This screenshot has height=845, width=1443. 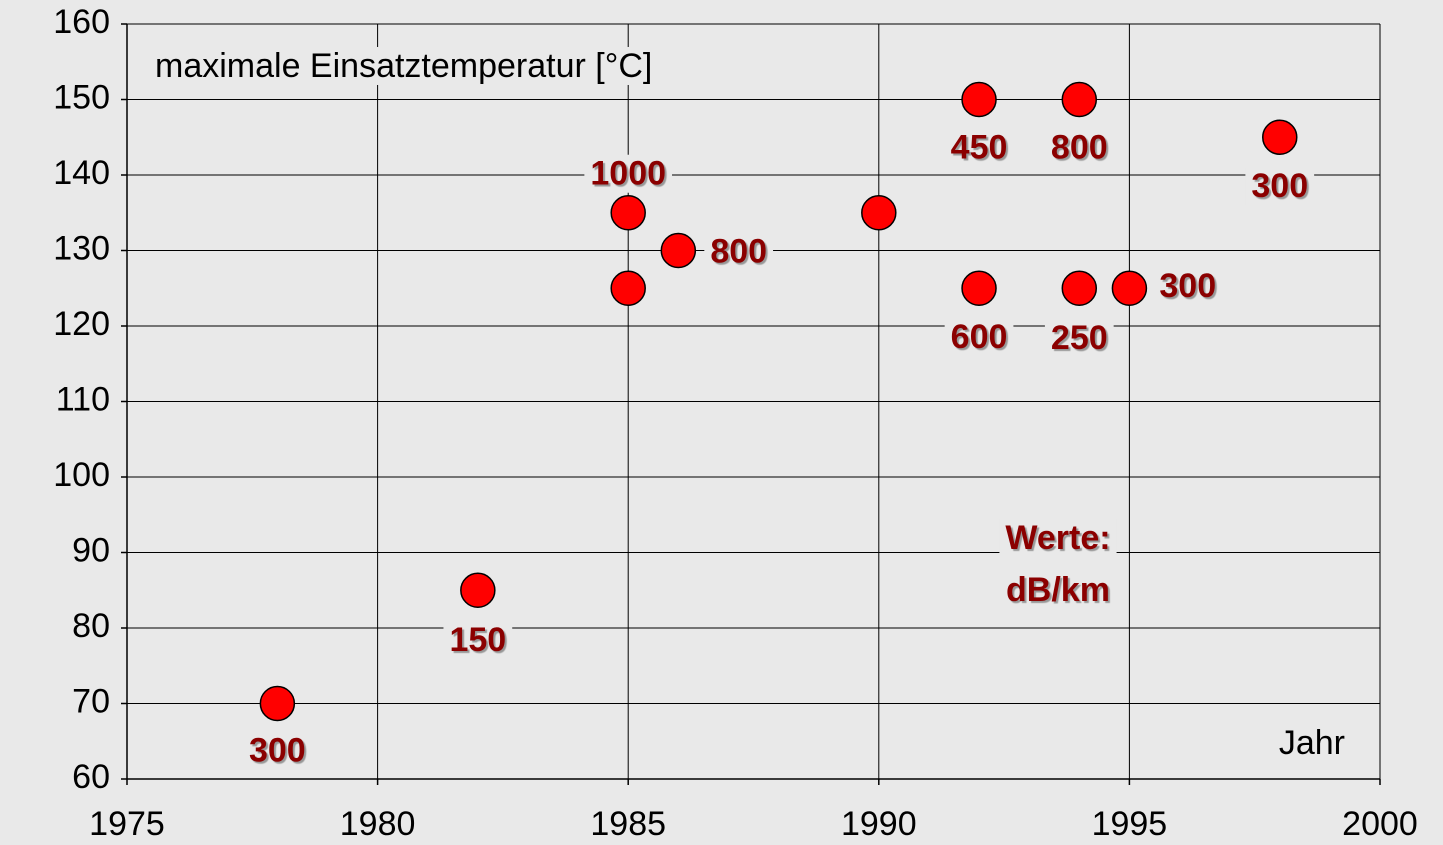 What do you see at coordinates (879, 824) in the screenshot?
I see `x-tick-label: 1990` at bounding box center [879, 824].